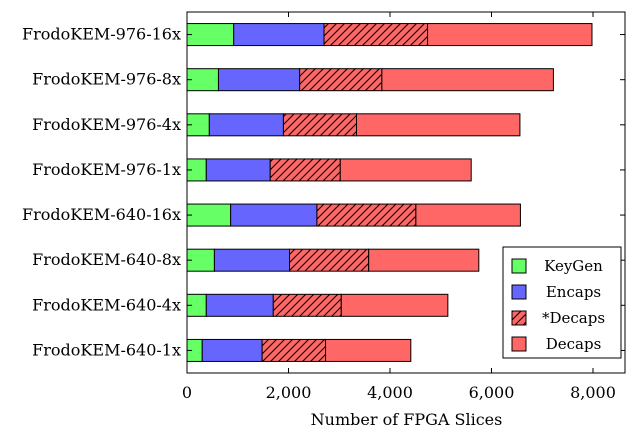  I want to click on x-tick-label: 6,000, so click(492, 392).